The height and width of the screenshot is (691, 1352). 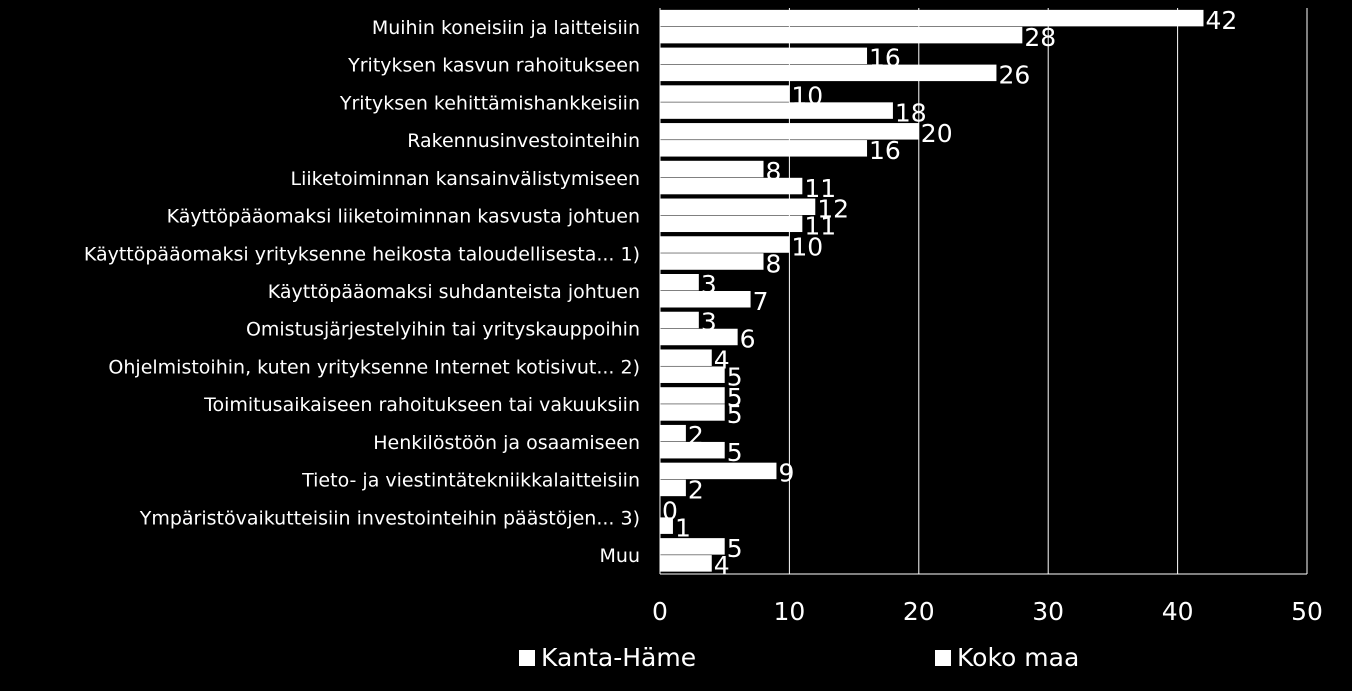 What do you see at coordinates (1221, 20) in the screenshot?
I see `data-label-kanta-hame: 42` at bounding box center [1221, 20].